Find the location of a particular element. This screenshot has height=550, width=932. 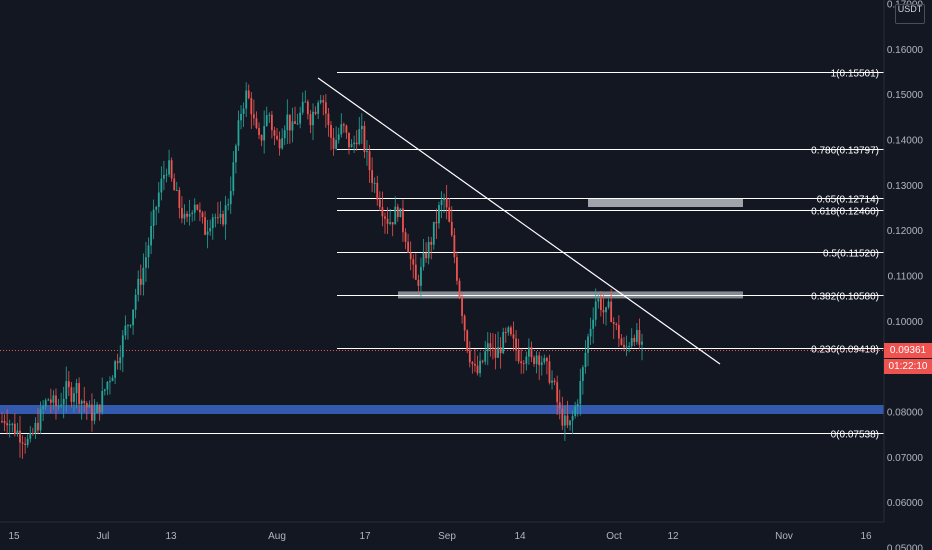

fib-level-label: 1(0.15501) is located at coordinates (855, 74).